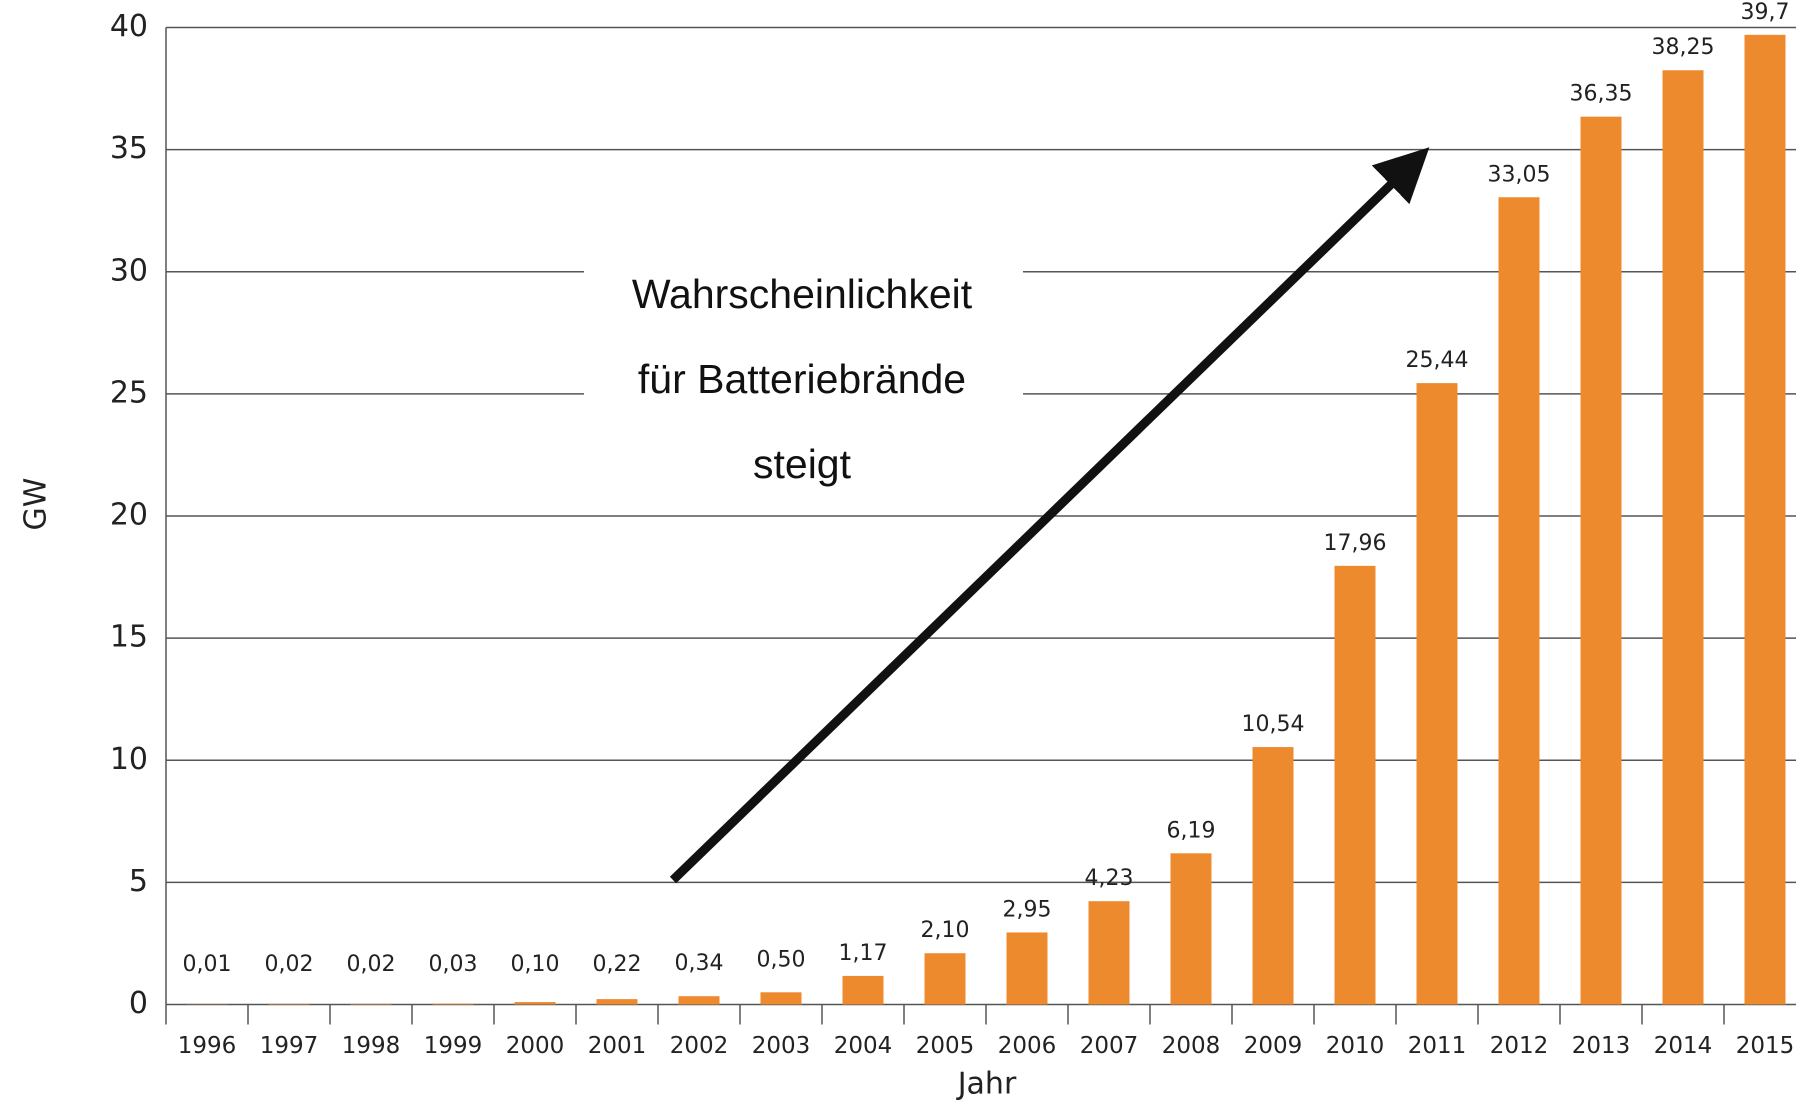 This screenshot has height=1103, width=1796. I want to click on y-tick-label: 30, so click(129, 270).